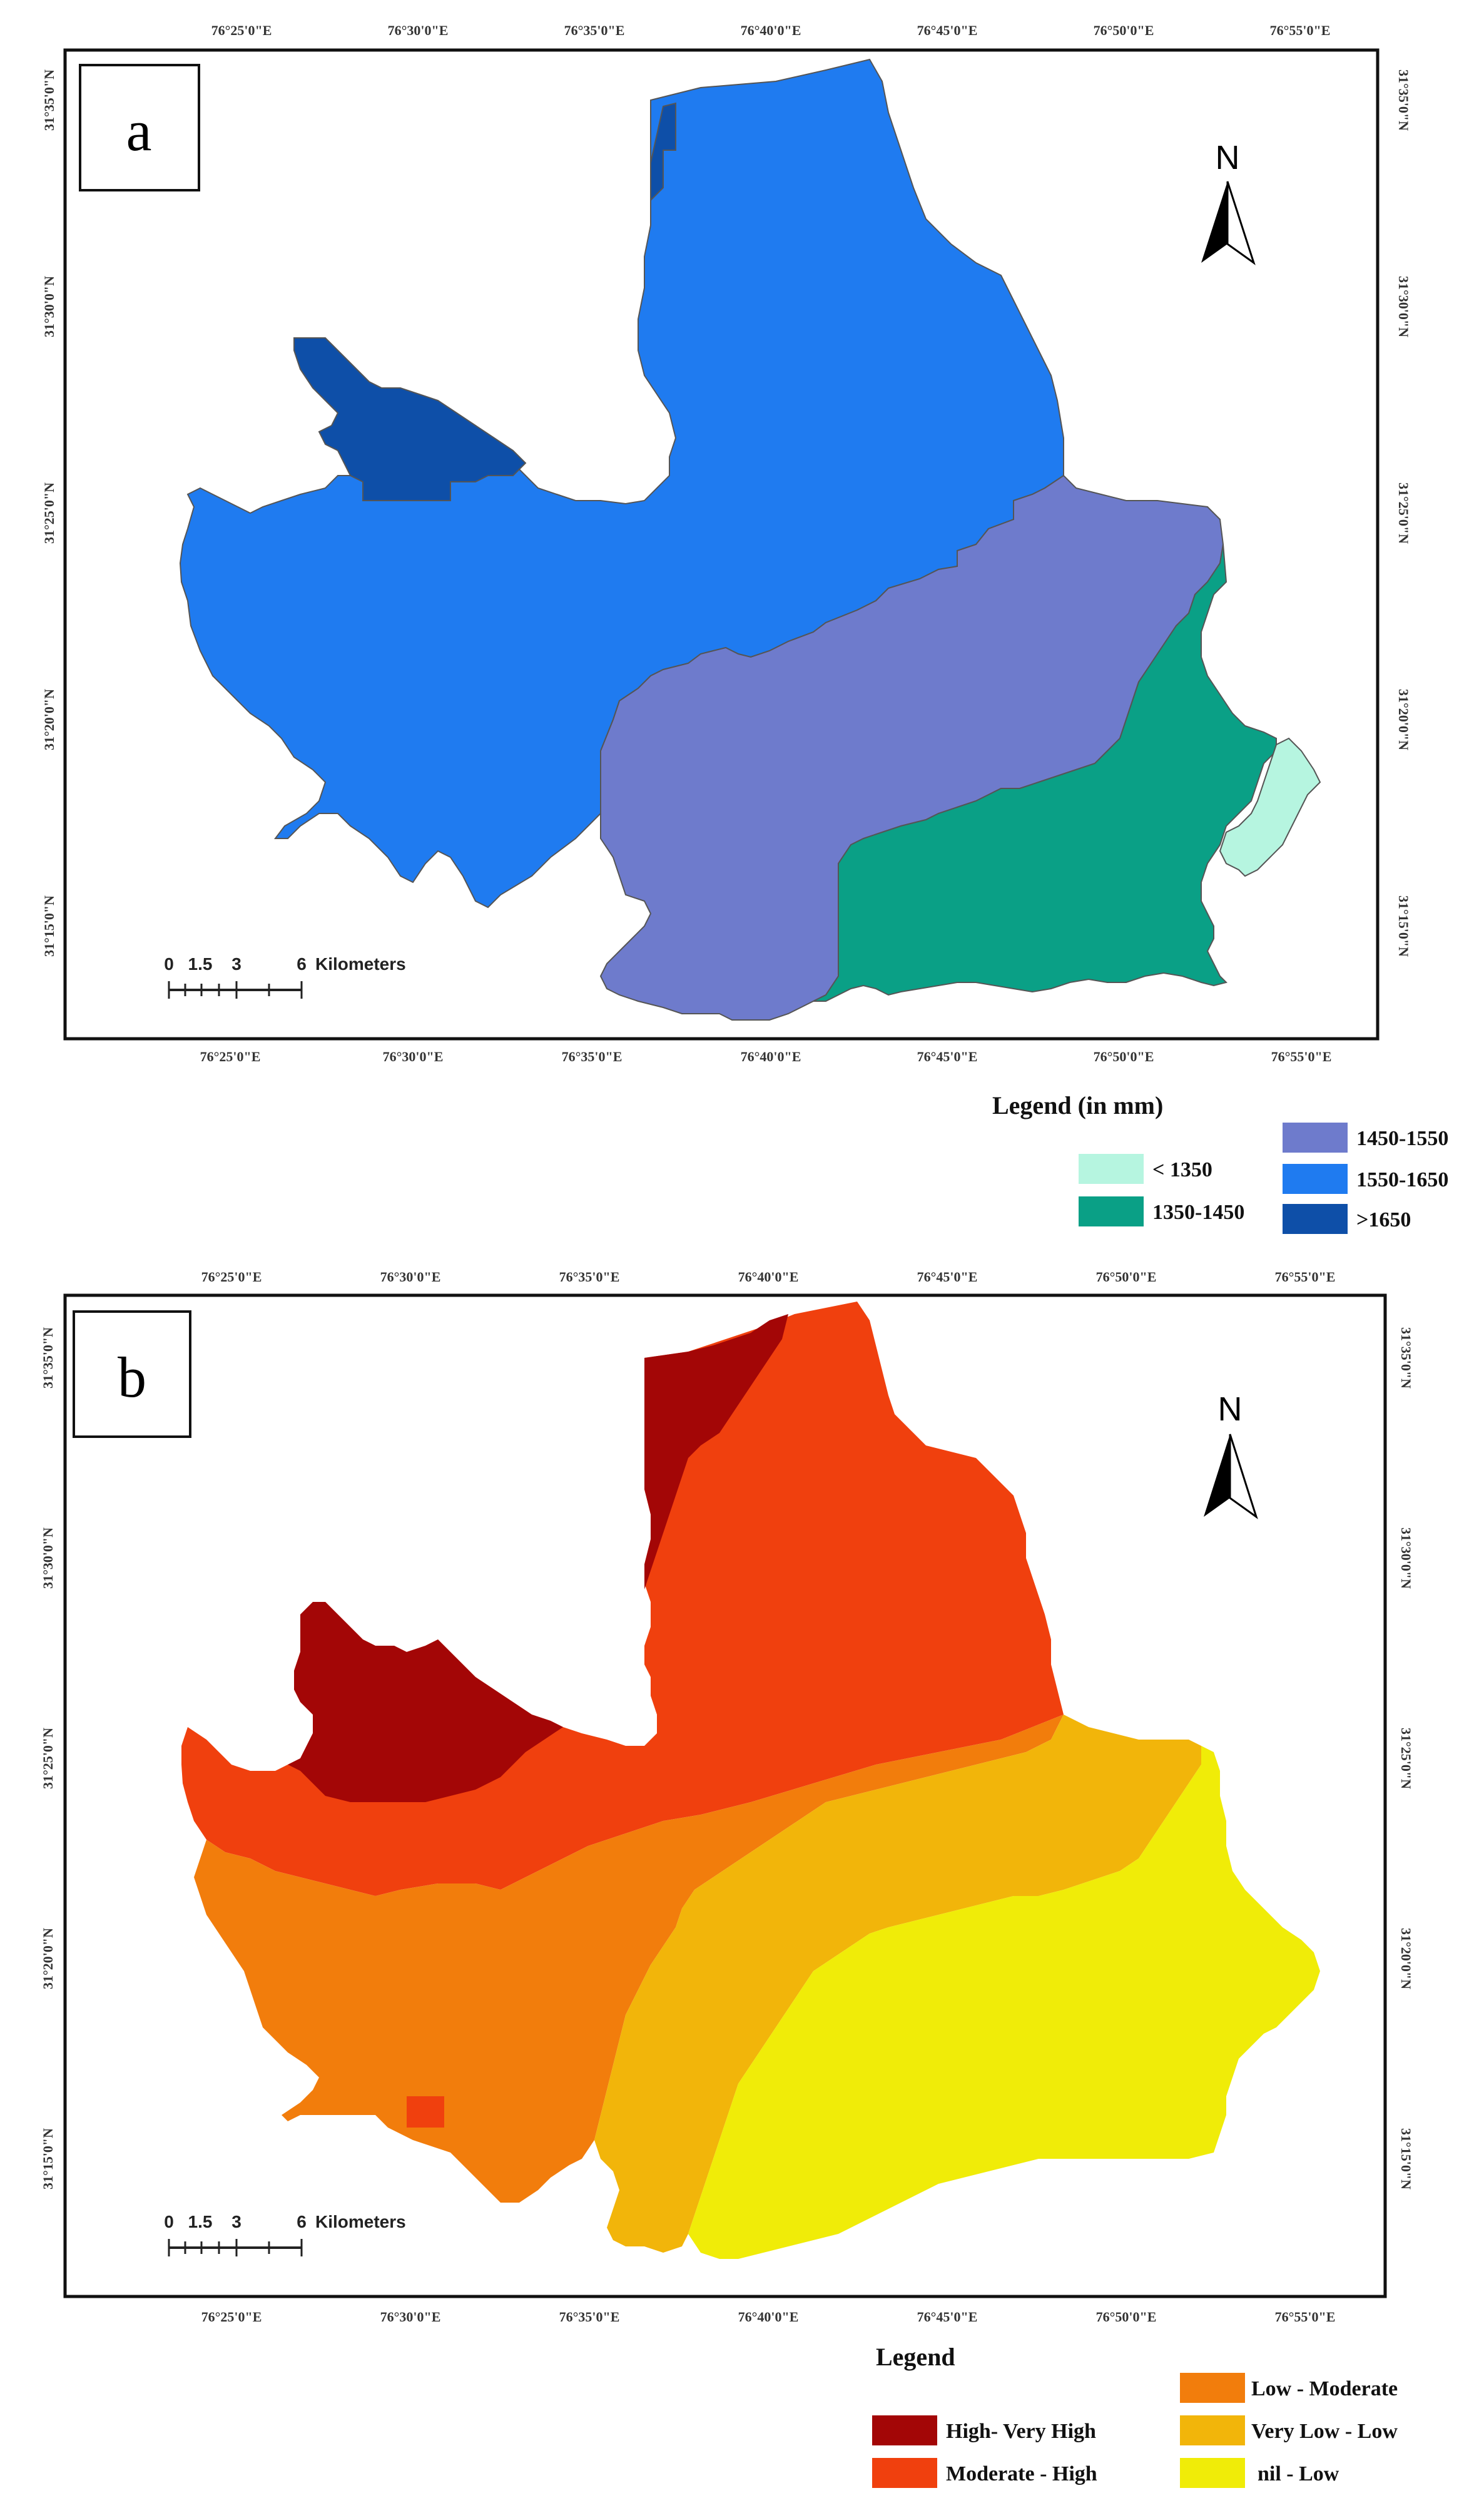 This screenshot has height=2518, width=1484. I want to click on zone-above-1650-north, so click(663, 152).